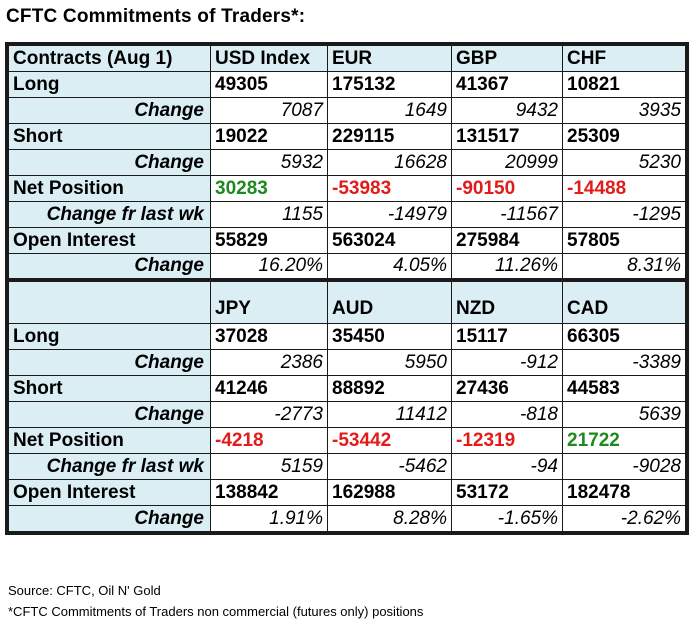  What do you see at coordinates (269, 188) in the screenshot?
I see `net-value: 30283` at bounding box center [269, 188].